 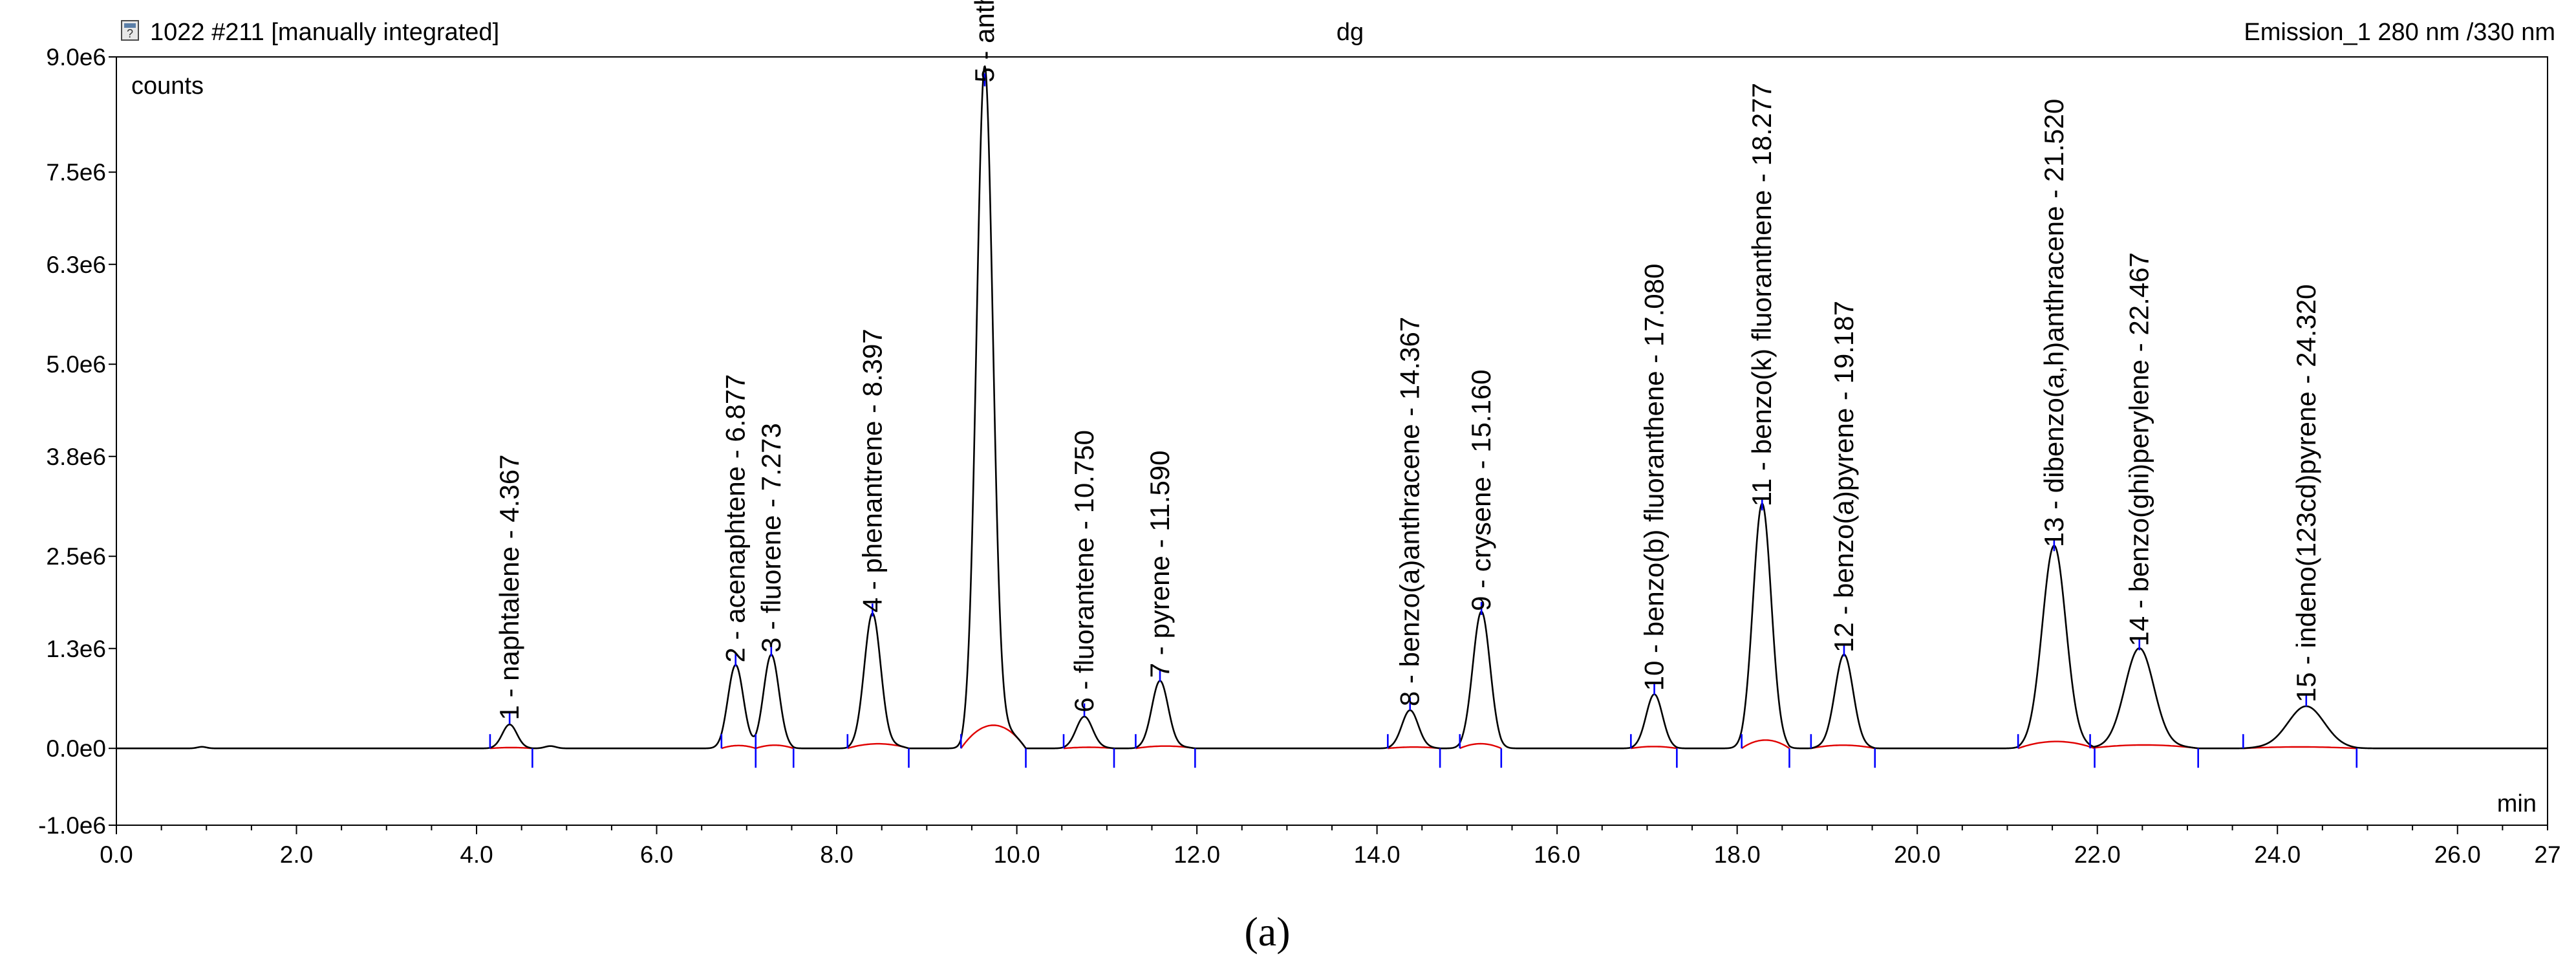 I want to click on y-tick-label-4: 3.8e6, so click(x=76, y=457).